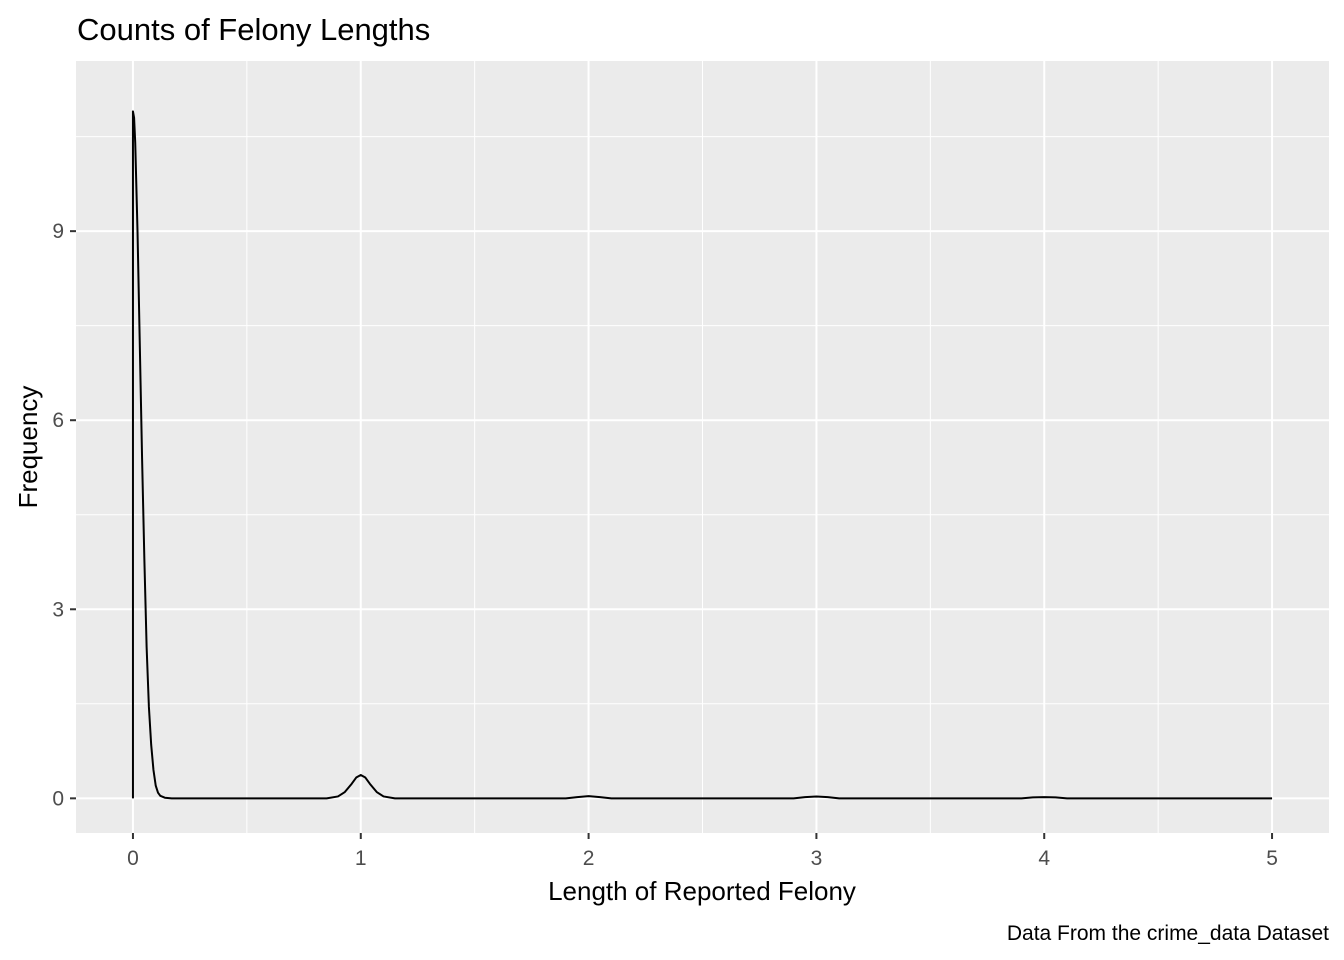 This screenshot has width=1344, height=960. I want to click on y-tick-label: 6, so click(58, 420).